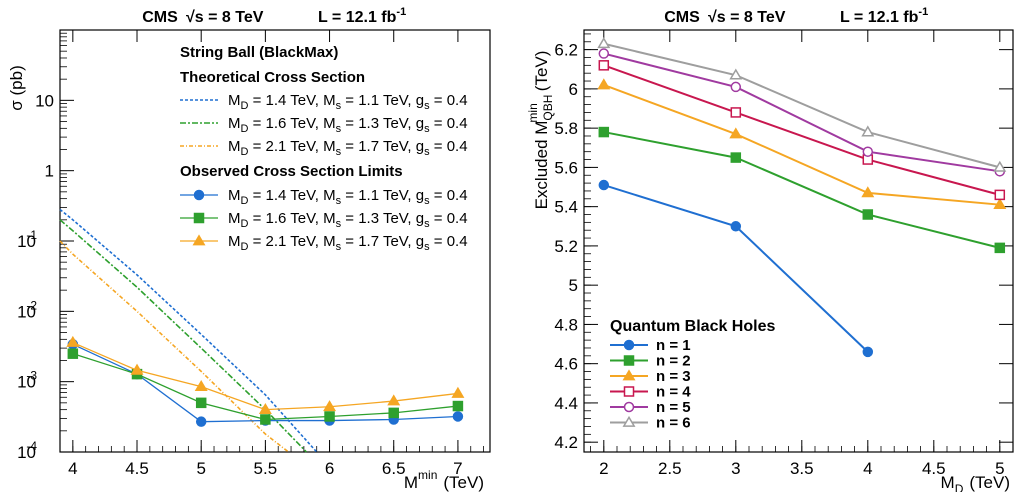 The image size is (1019, 492). What do you see at coordinates (291, 171) in the screenshot?
I see `legend-observed-heading: Observed Cross Section Limits` at bounding box center [291, 171].